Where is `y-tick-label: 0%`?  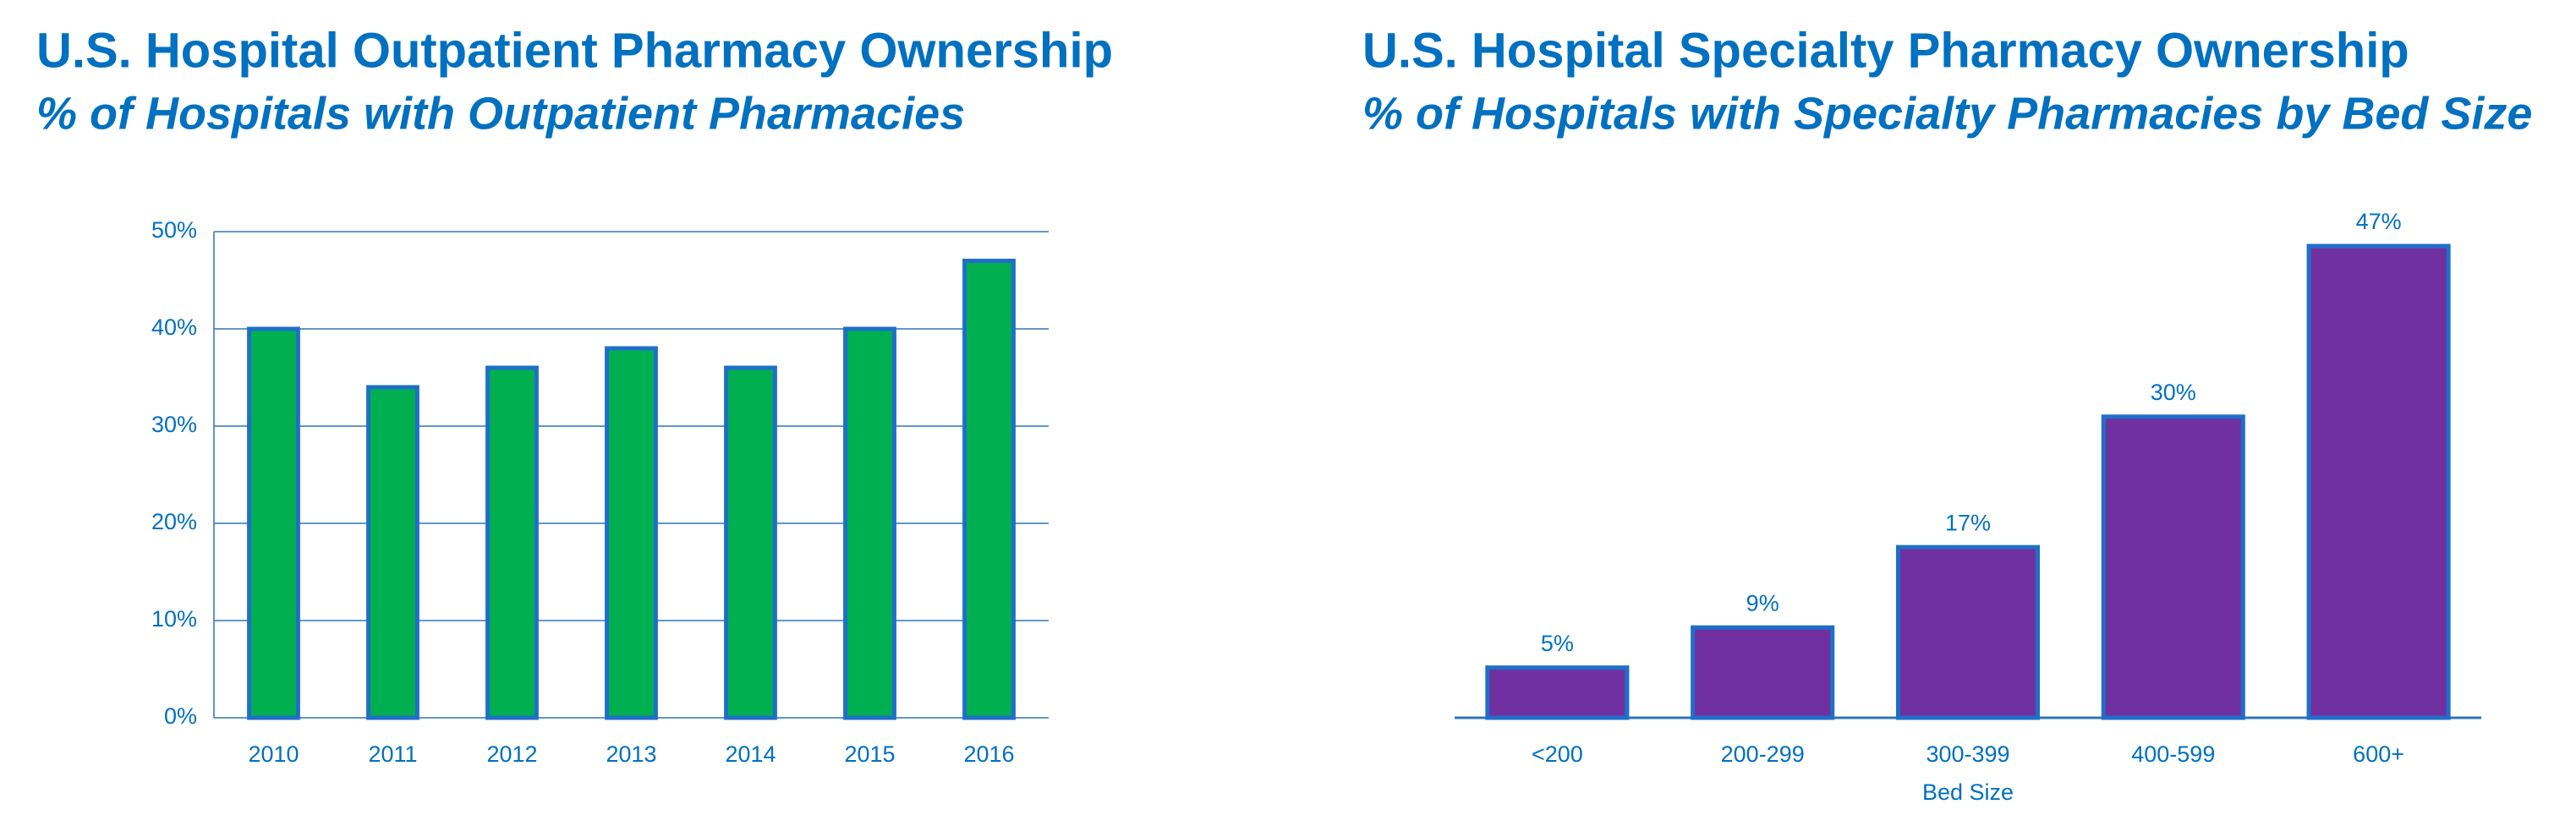
y-tick-label: 0% is located at coordinates (180, 716).